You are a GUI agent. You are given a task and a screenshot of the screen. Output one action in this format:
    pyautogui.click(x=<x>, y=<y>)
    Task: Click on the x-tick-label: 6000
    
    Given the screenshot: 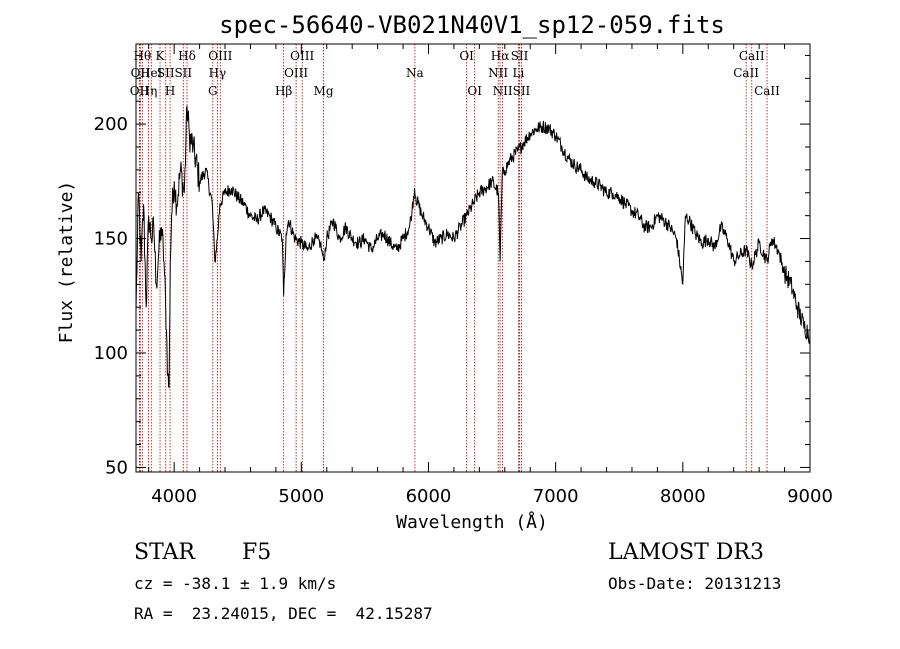 What is the action you would take?
    pyautogui.click(x=429, y=496)
    